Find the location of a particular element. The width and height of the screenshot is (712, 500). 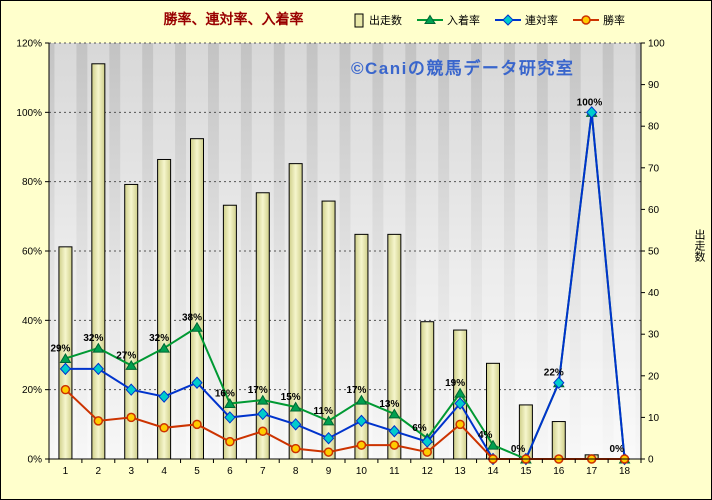

x-category-label: 4 is located at coordinates (164, 471).